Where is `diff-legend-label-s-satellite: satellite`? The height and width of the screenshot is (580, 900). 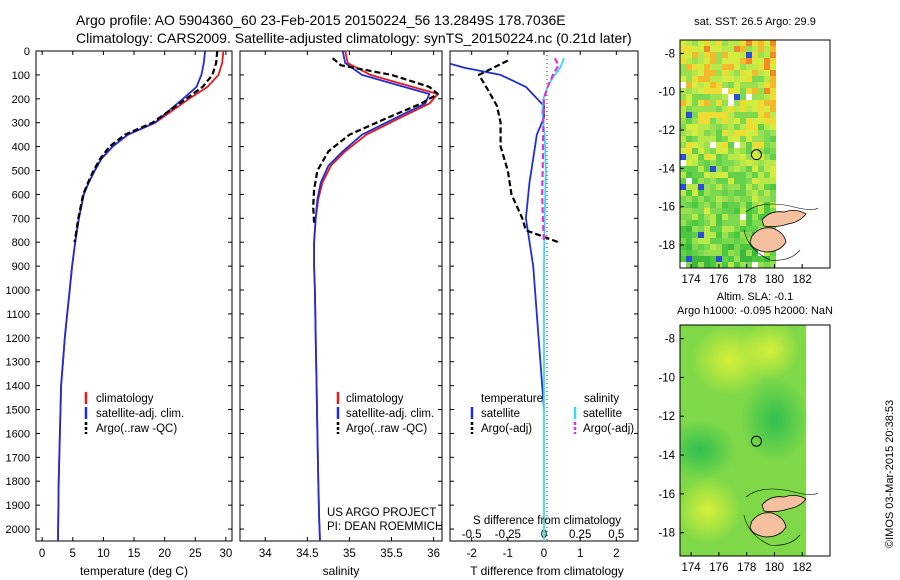
diff-legend-label-s-satellite: satellite is located at coordinates (602, 414).